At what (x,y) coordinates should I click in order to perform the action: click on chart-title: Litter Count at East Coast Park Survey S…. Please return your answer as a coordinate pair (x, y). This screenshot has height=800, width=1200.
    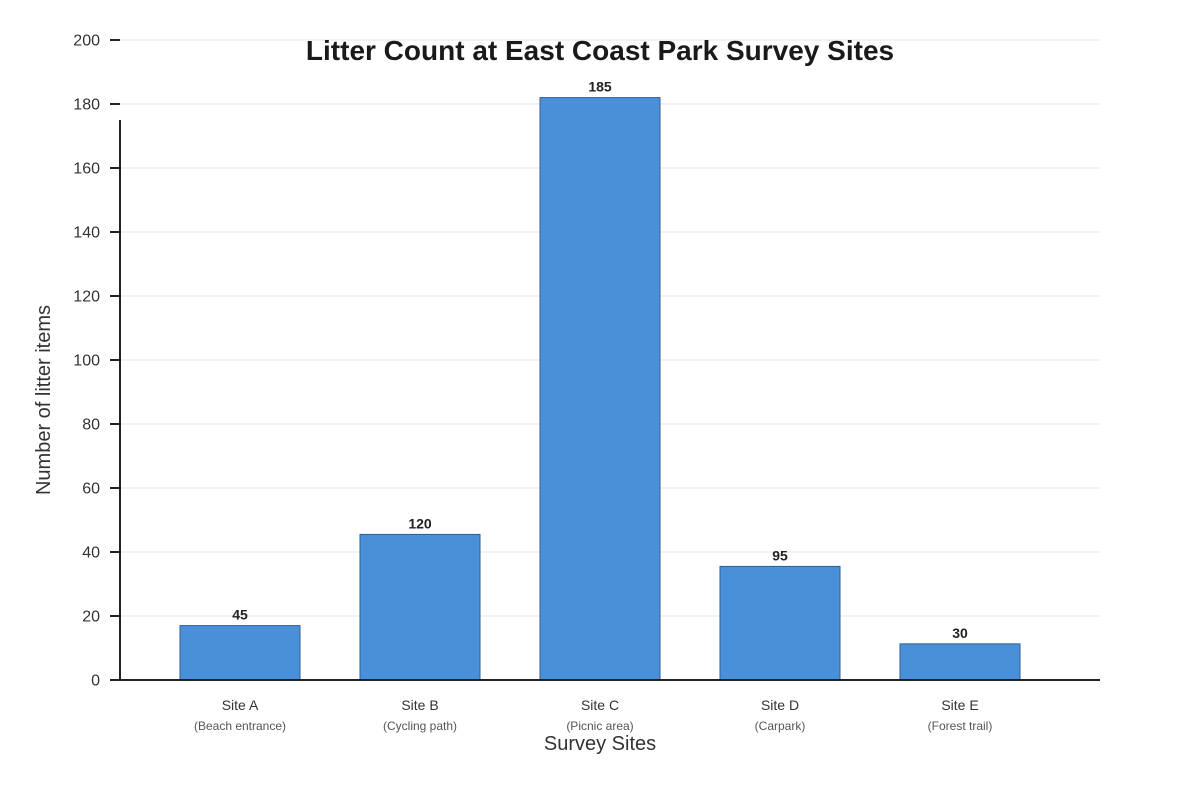
    Looking at the image, I should click on (600, 50).